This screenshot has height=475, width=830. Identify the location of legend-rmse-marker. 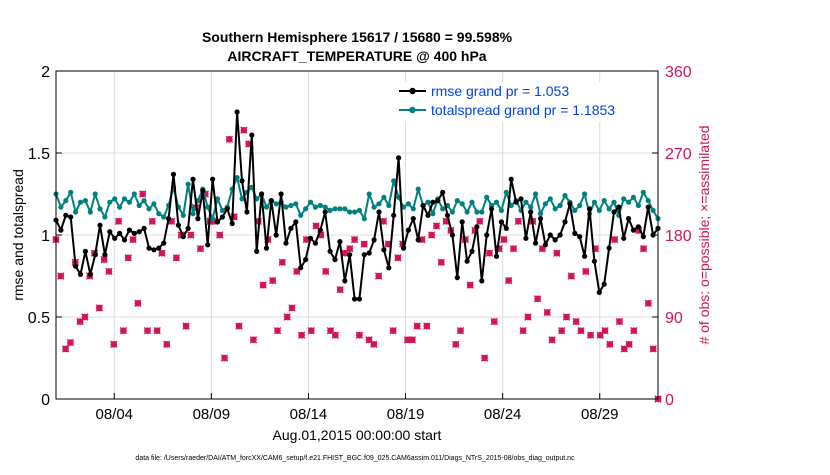
(412, 91).